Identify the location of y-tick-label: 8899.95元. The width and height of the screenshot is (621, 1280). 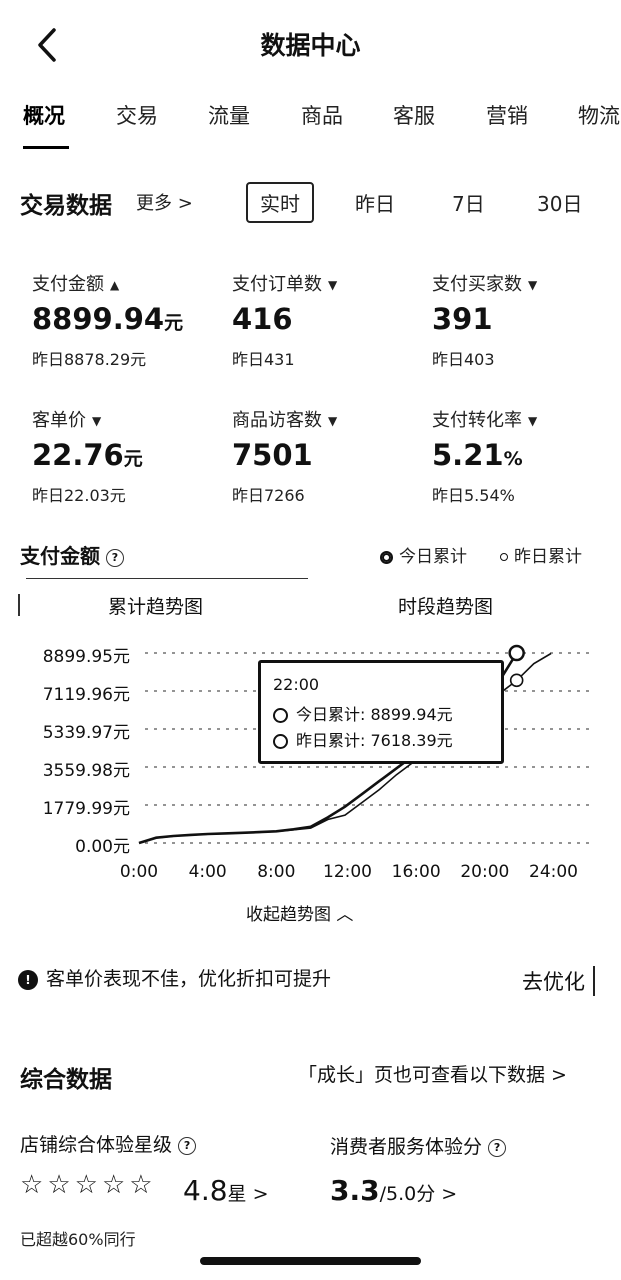
(86, 657).